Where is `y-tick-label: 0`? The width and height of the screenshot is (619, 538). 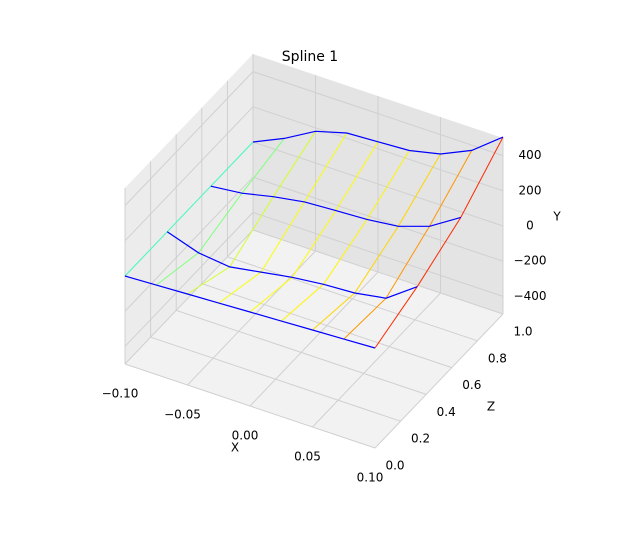 y-tick-label: 0 is located at coordinates (530, 226).